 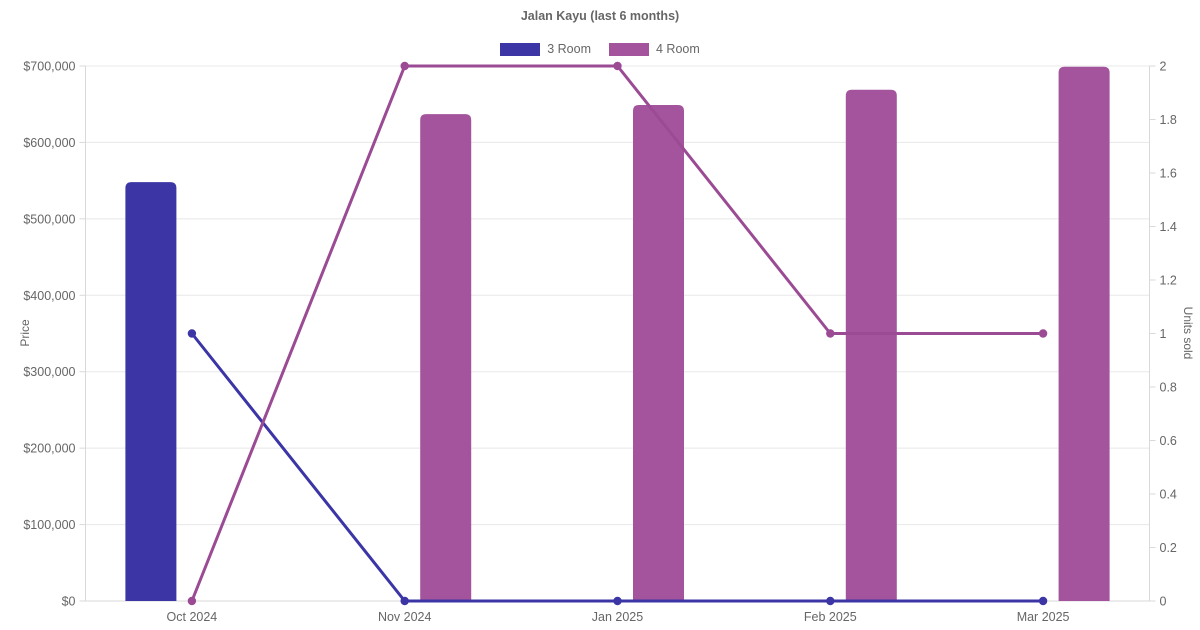 What do you see at coordinates (49, 296) in the screenshot?
I see `y-left-tick-label: $400,000` at bounding box center [49, 296].